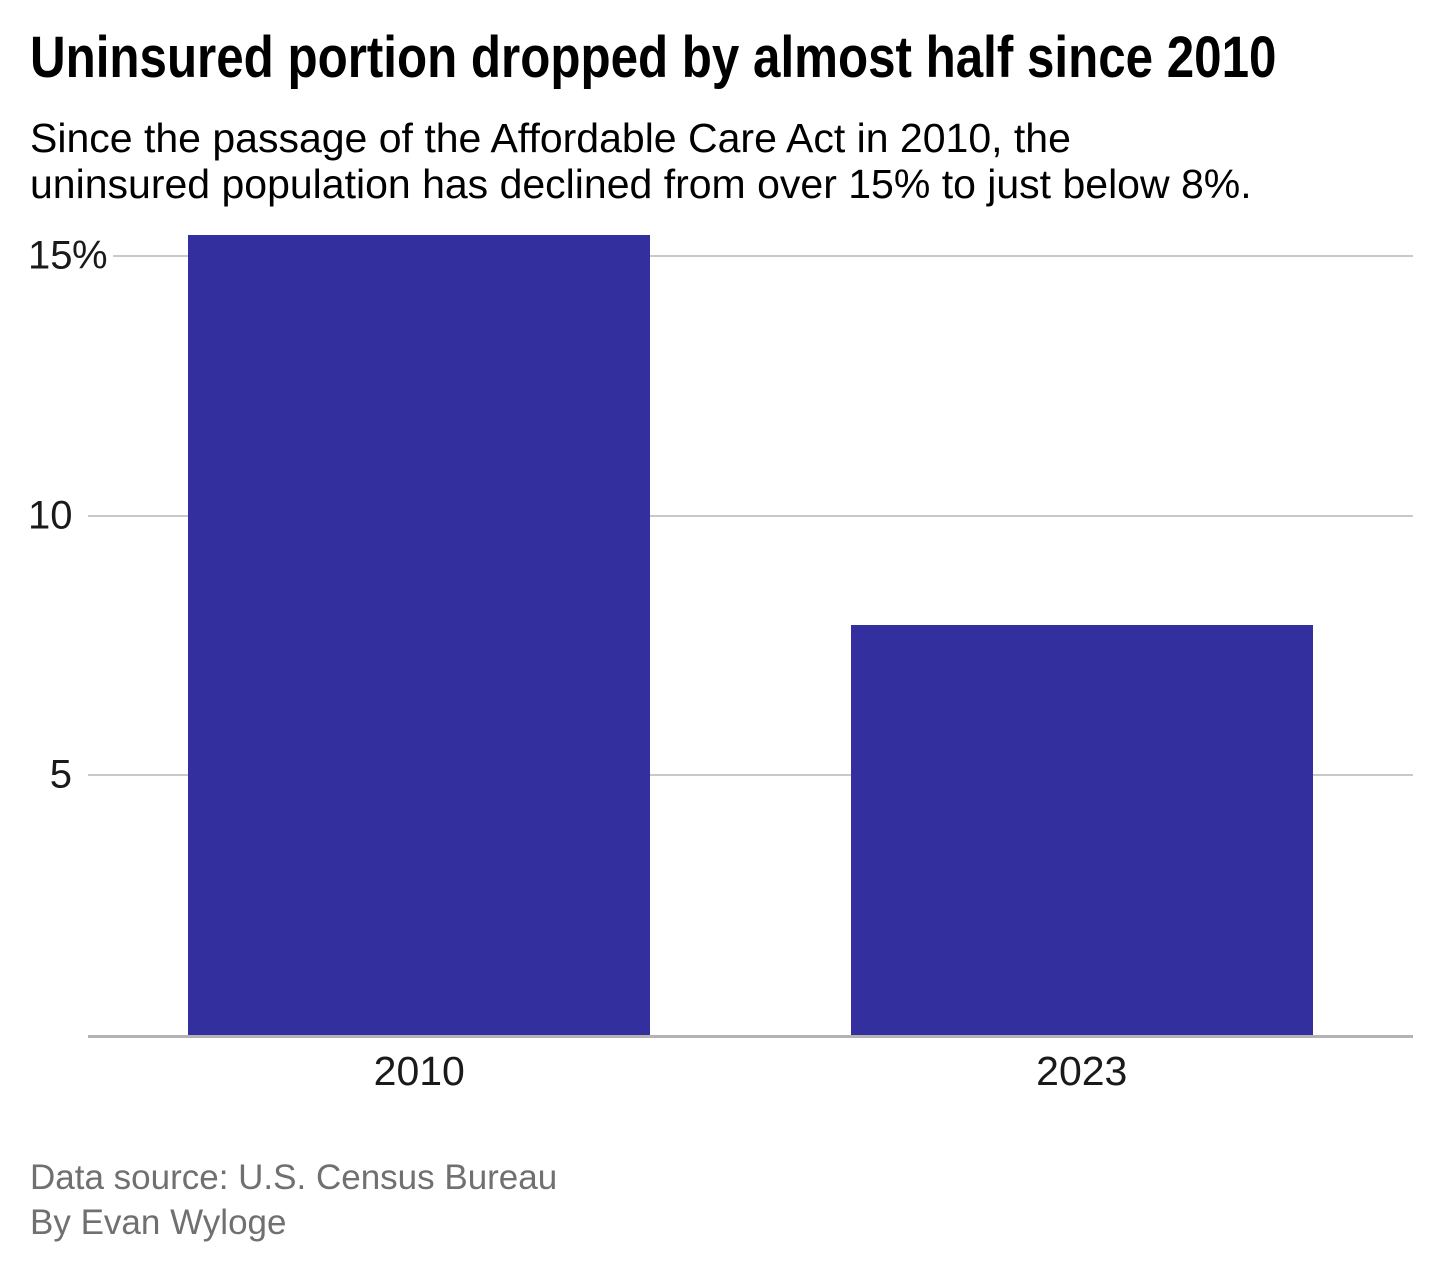 The image size is (1440, 1272). I want to click on x-tick-label-2023: 2023, so click(1082, 1071).